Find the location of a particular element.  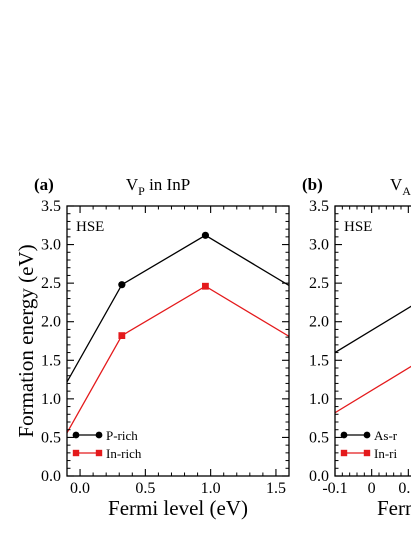

legend-entry-label: As-r is located at coordinates (386, 435).